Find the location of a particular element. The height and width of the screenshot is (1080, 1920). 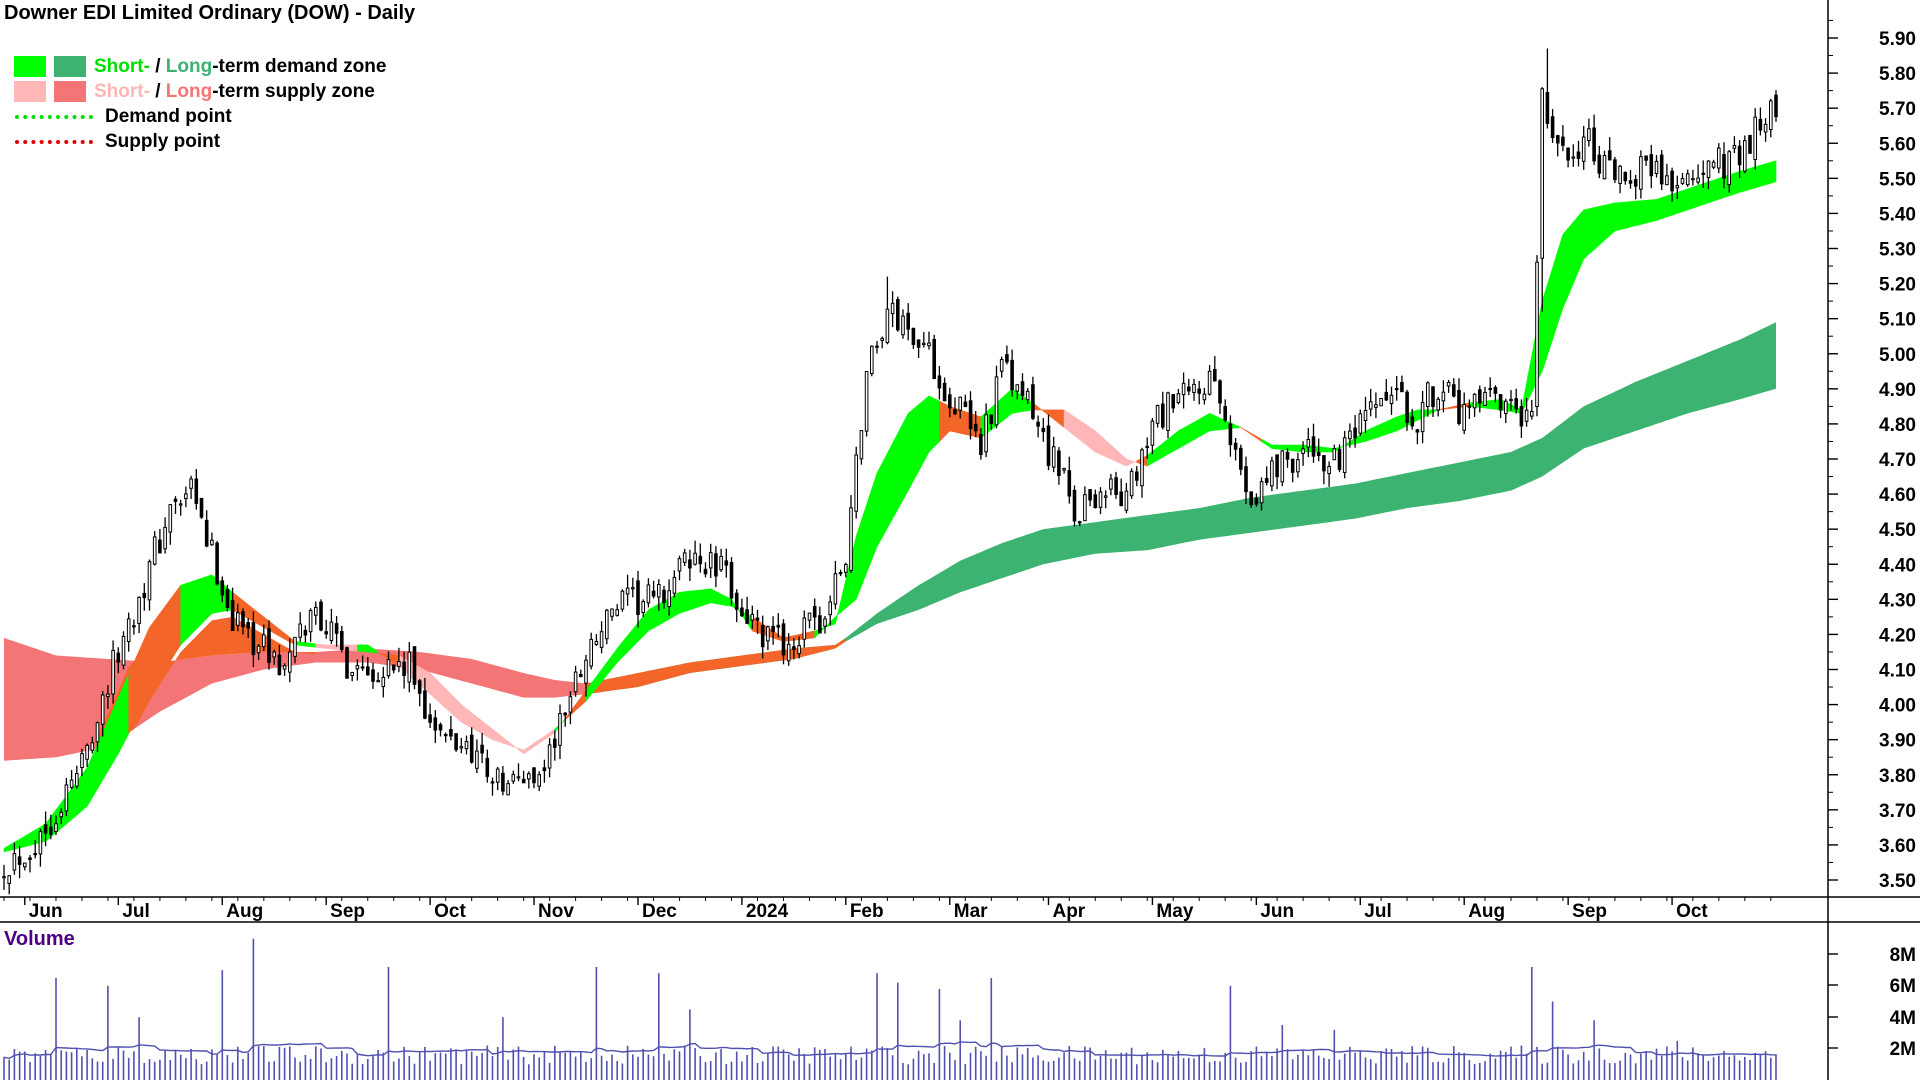

price-tick-label: 4.30 is located at coordinates (1897, 600).